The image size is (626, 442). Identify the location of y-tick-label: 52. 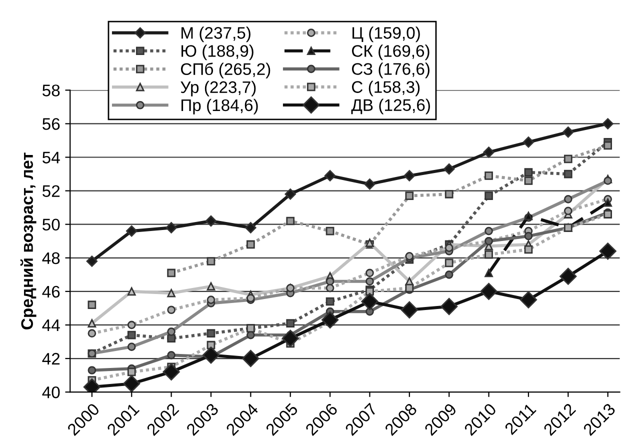
(51, 191).